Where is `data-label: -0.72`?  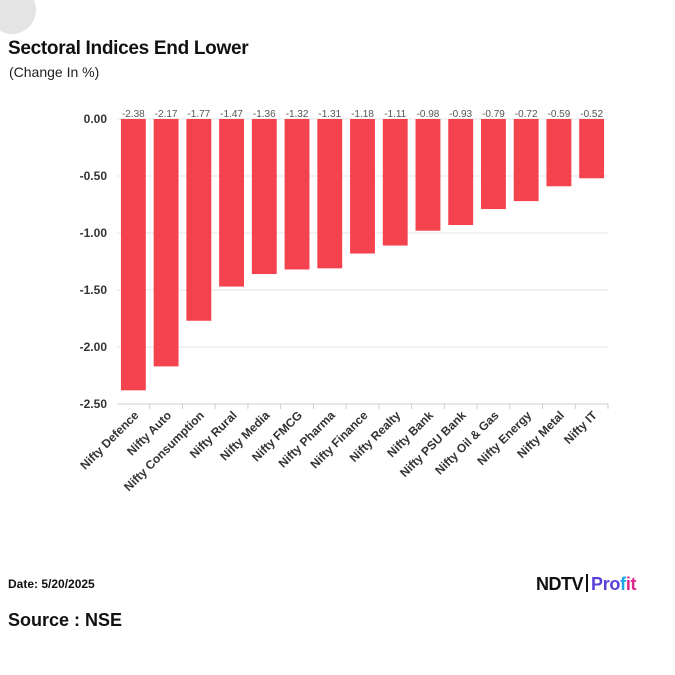 data-label: -0.72 is located at coordinates (526, 114).